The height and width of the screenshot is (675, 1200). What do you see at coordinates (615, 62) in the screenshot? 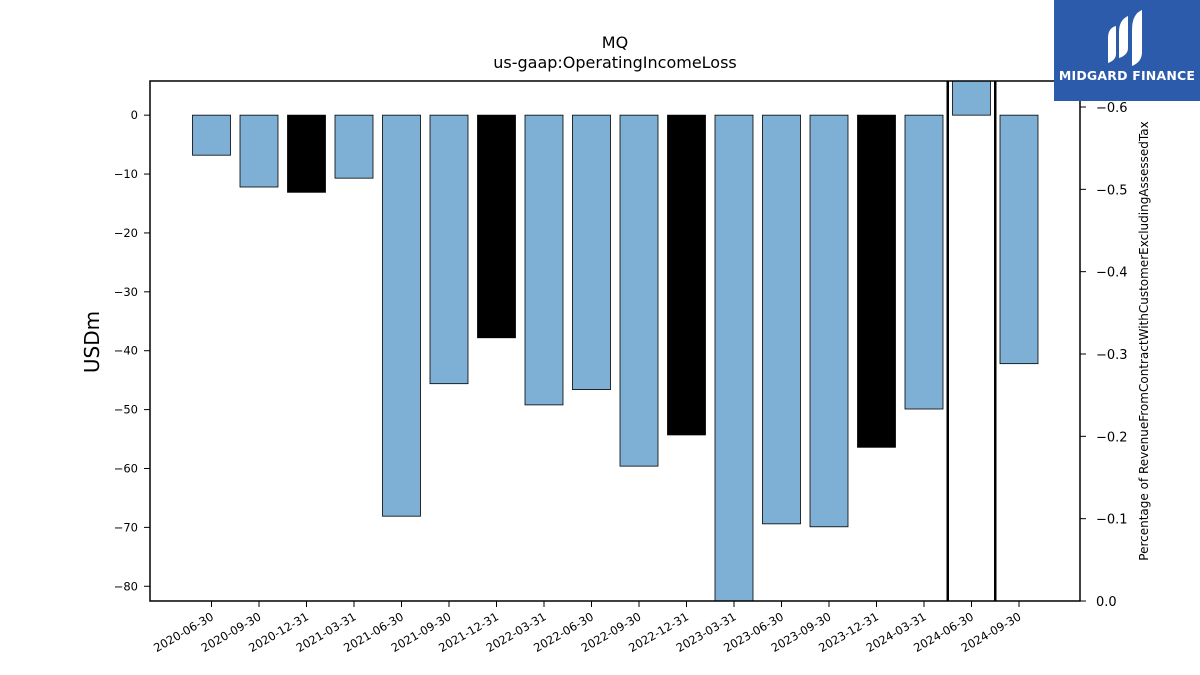
I see `chart-subtitle: us-gaap:OperatingIncomeLoss` at bounding box center [615, 62].